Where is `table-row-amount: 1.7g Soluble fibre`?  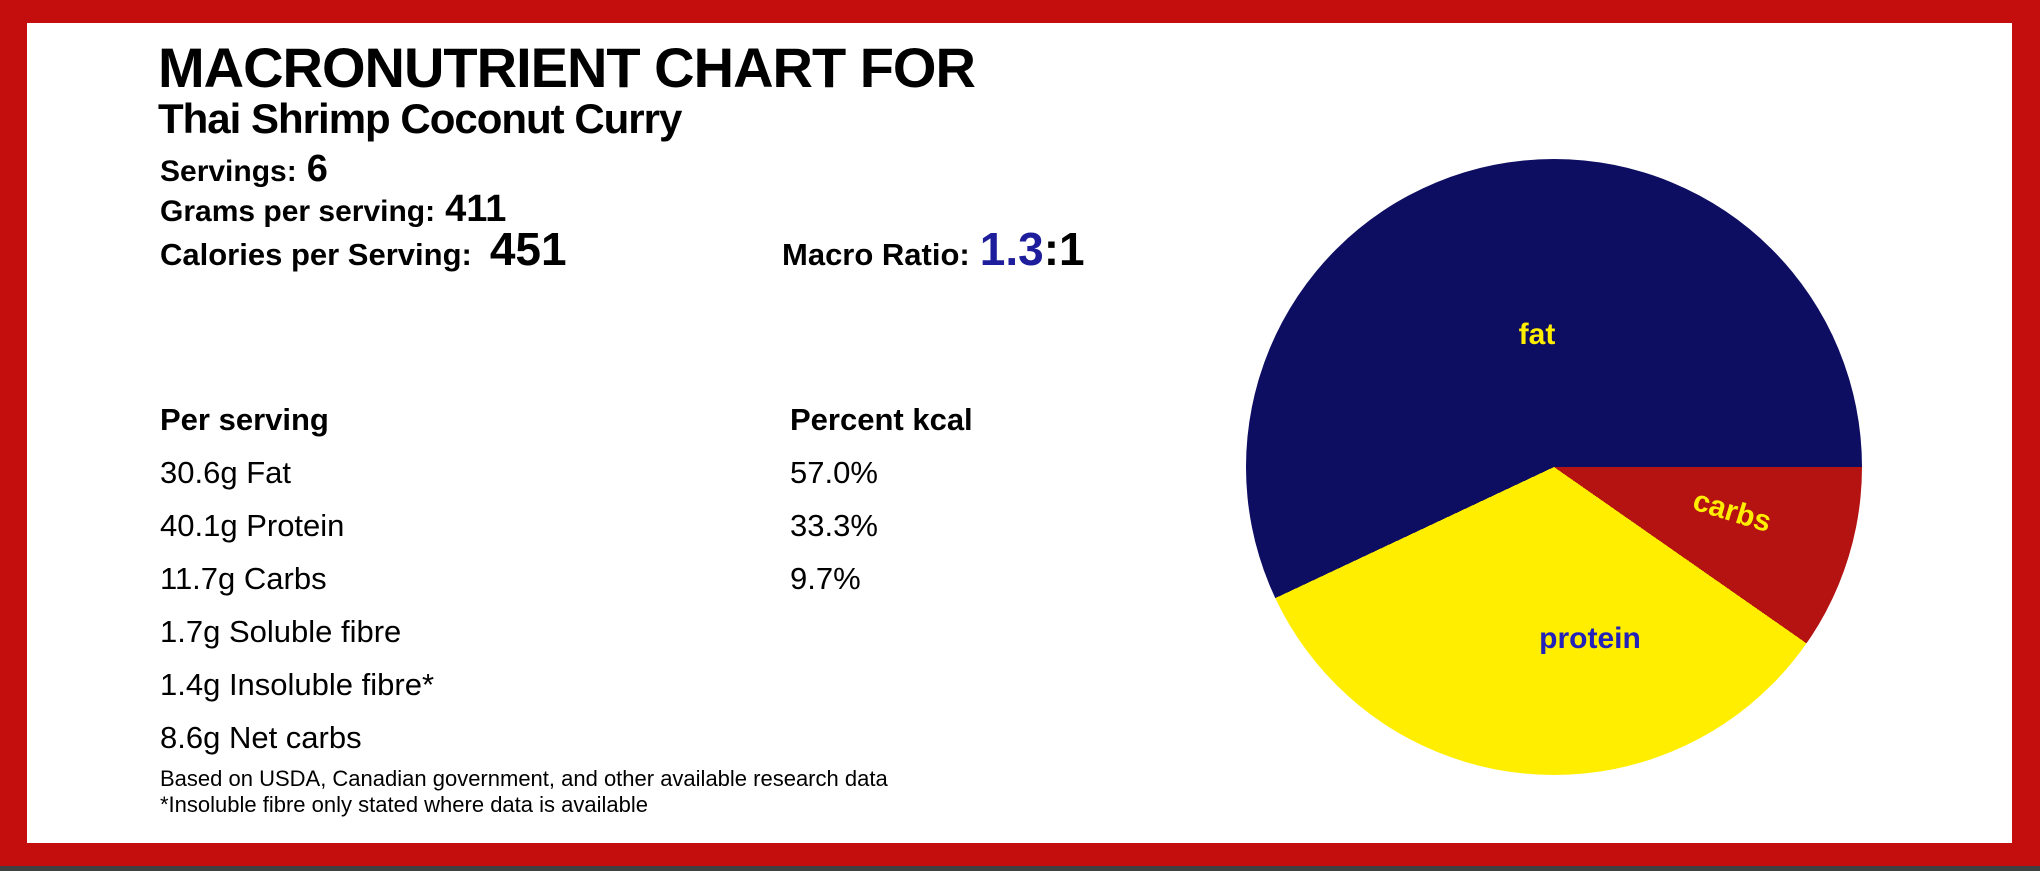
table-row-amount: 1.7g Soluble fibre is located at coordinates (281, 631).